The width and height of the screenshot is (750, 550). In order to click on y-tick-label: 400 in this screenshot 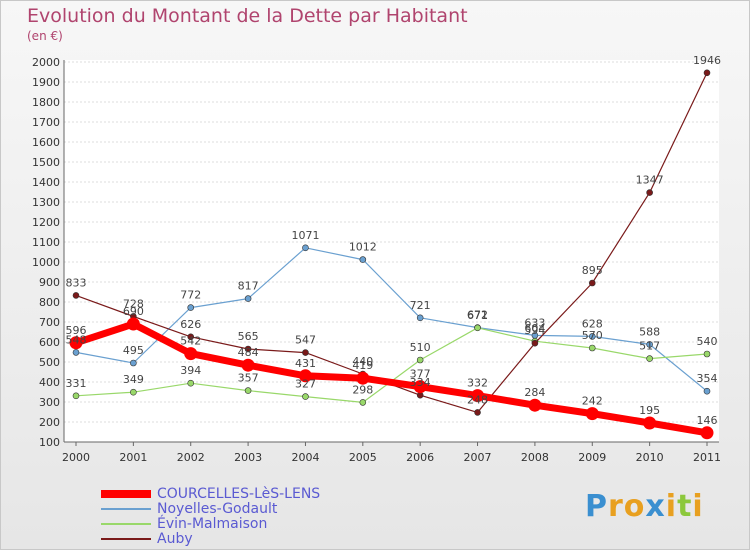, I will do `click(49, 382)`.